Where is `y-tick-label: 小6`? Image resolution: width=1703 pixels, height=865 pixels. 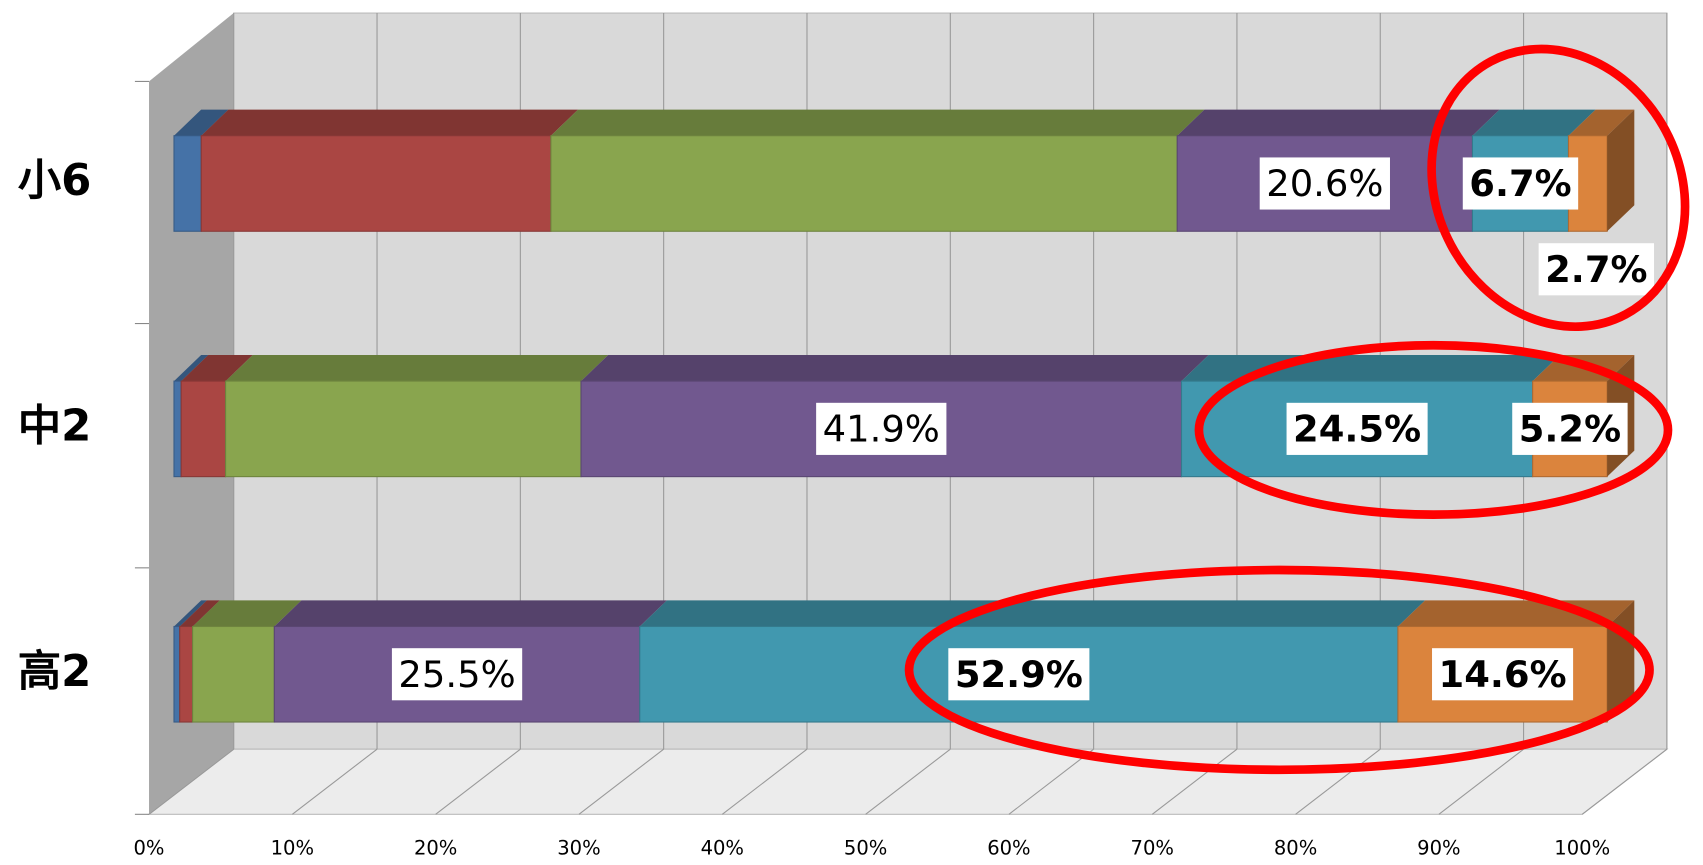
y-tick-label: 小6 is located at coordinates (55, 181).